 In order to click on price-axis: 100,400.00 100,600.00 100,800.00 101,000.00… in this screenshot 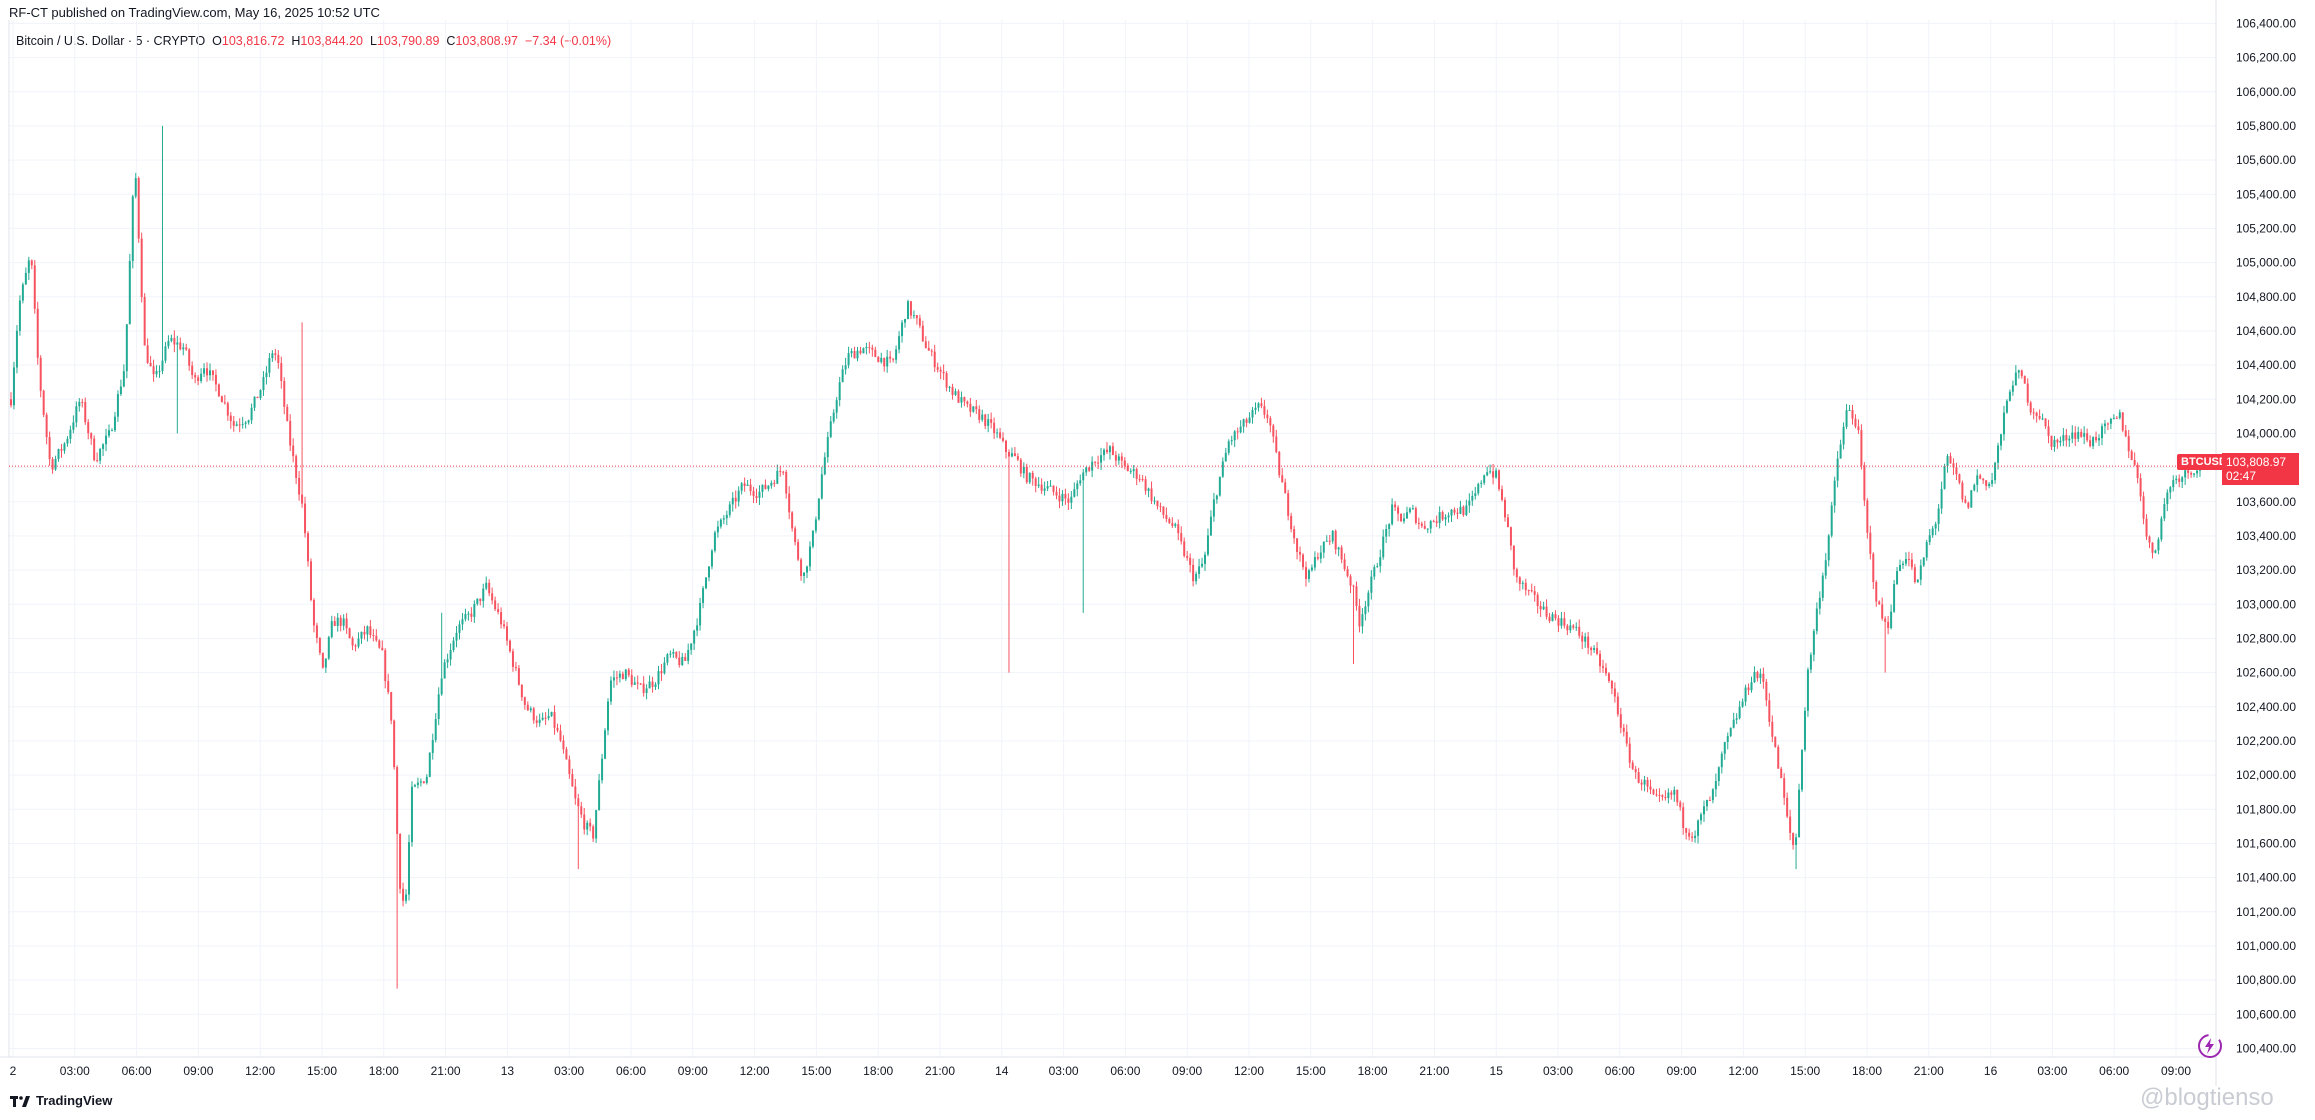, I will do `click(2266, 535)`.